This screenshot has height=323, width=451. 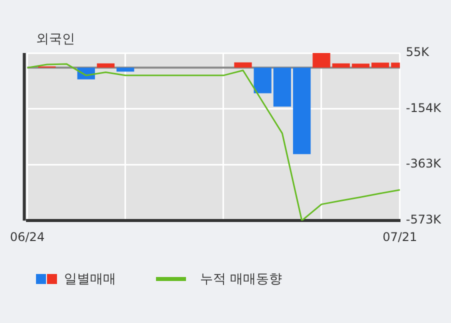 I want to click on x-tick-label: 07/21, so click(x=400, y=237).